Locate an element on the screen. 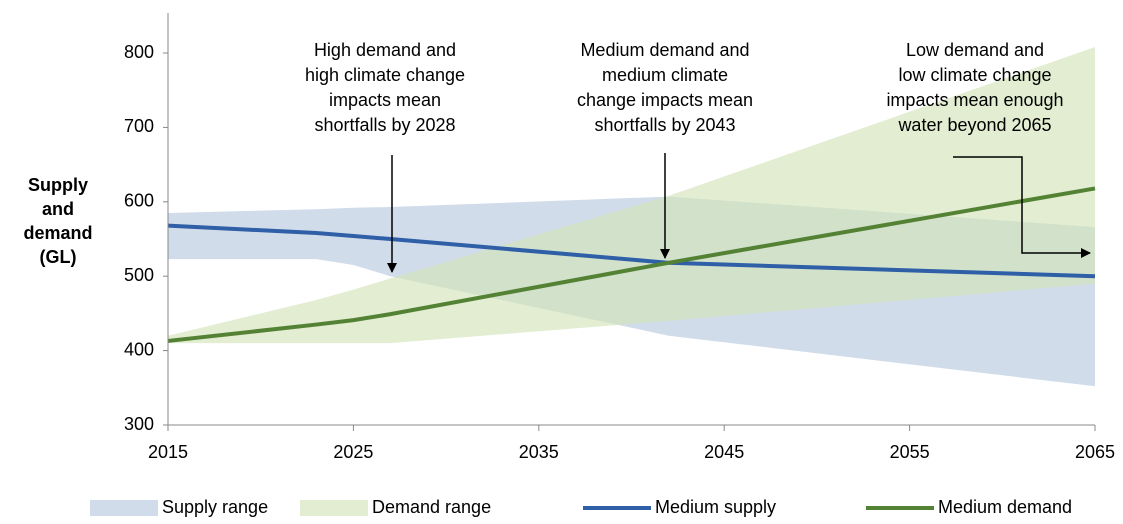  y-tick-label: 600 is located at coordinates (139, 201).